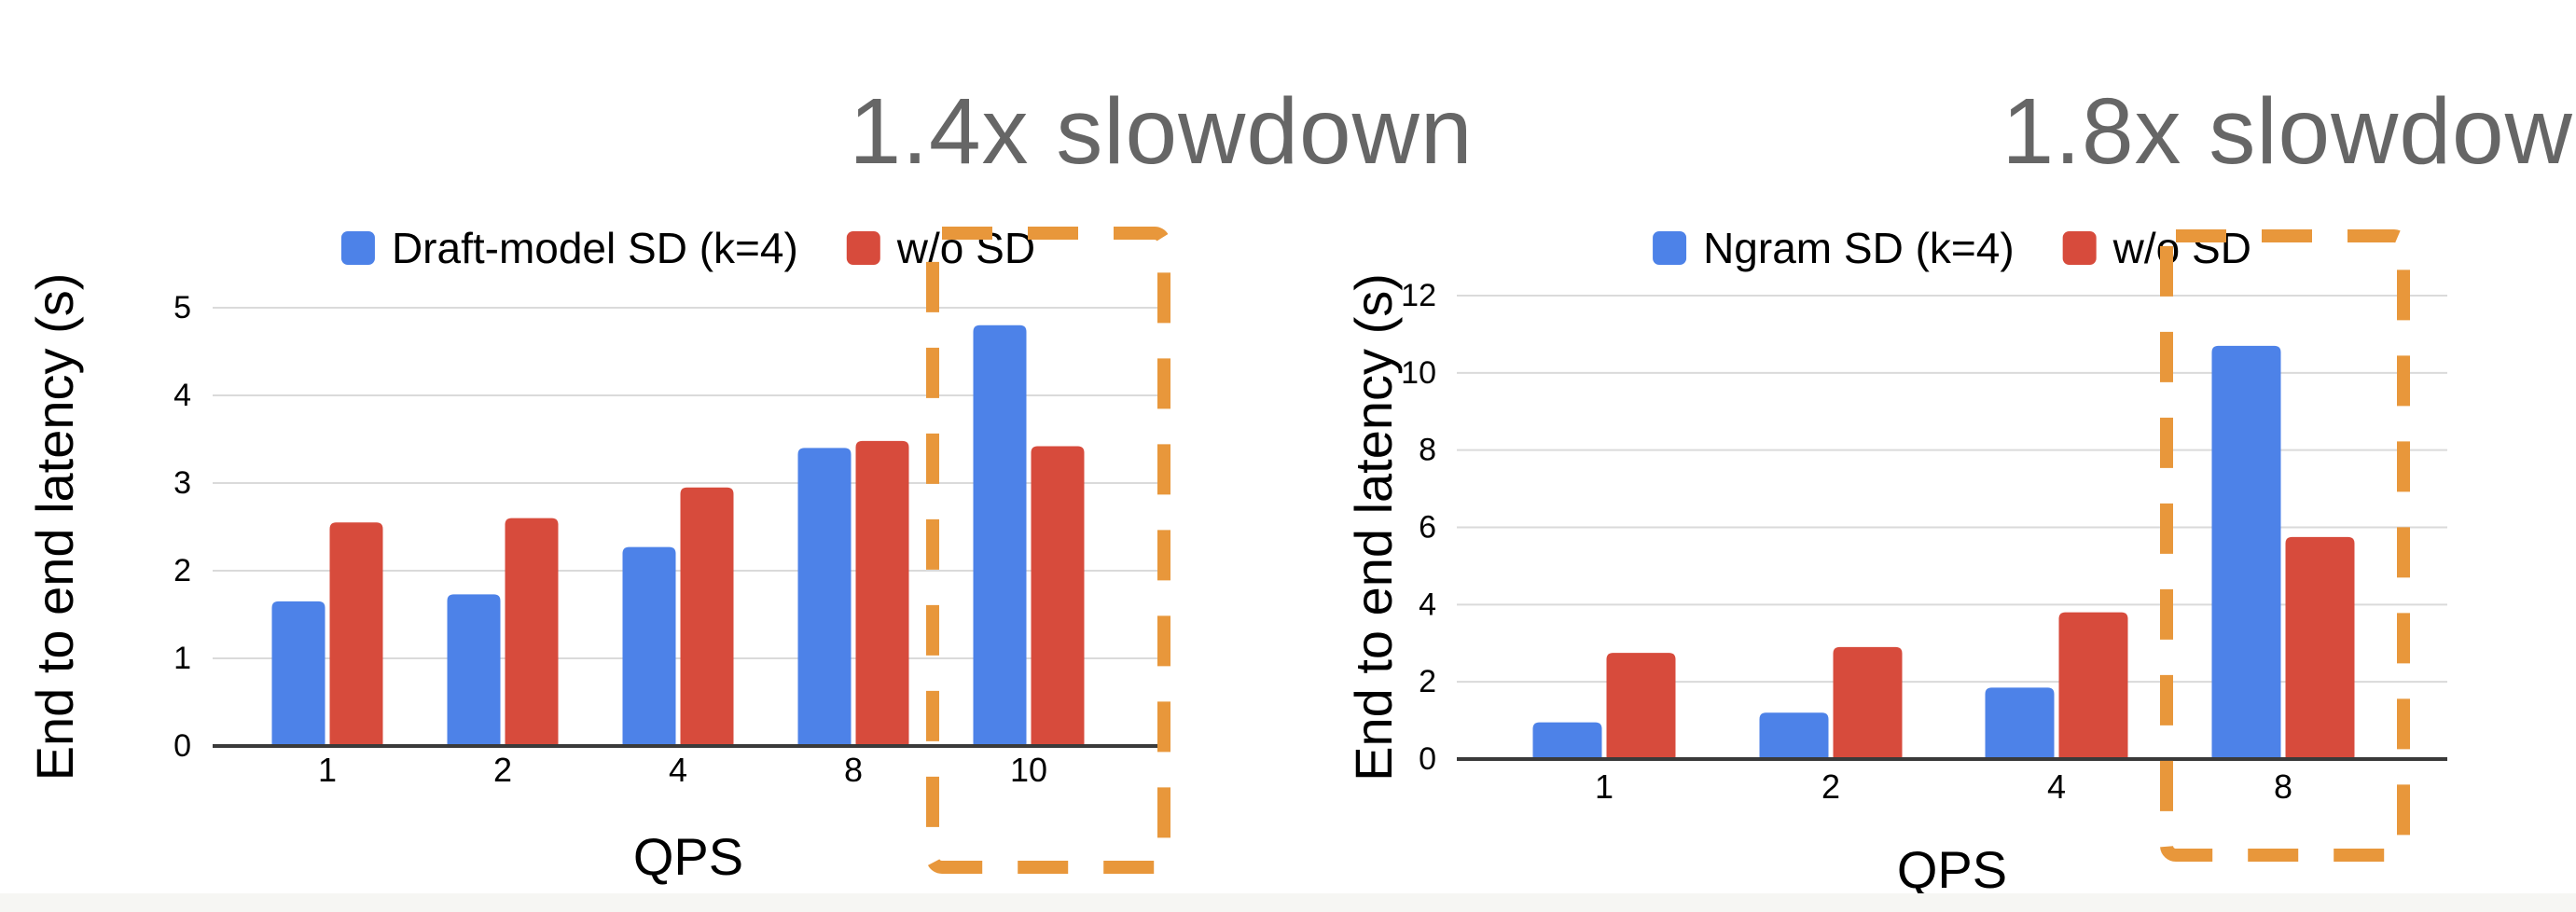 The image size is (2576, 912). I want to click on y-tick-label: 10, so click(1418, 373).